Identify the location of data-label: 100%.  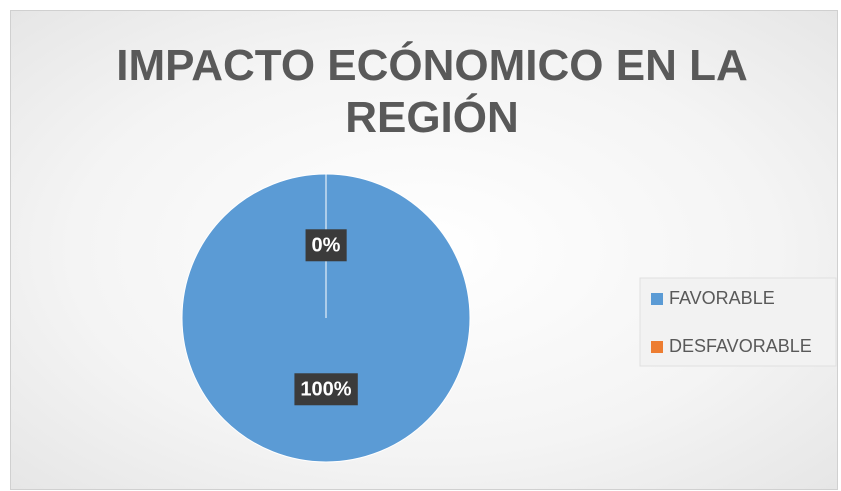
(325, 389).